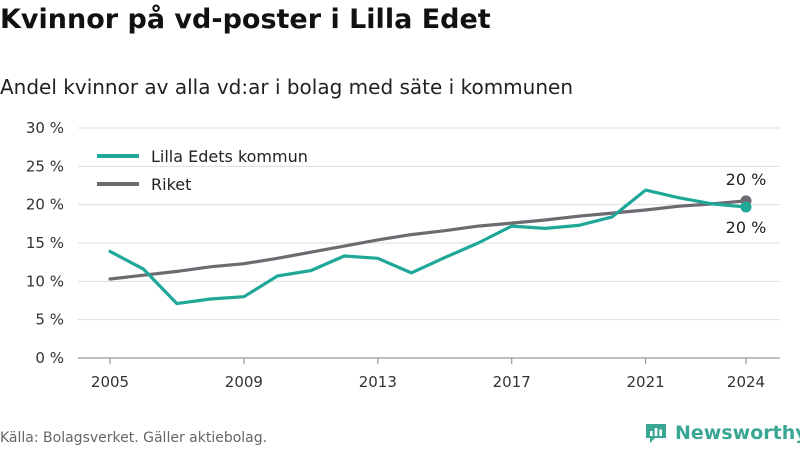  What do you see at coordinates (645, 382) in the screenshot?
I see `x-tick-label: 2021` at bounding box center [645, 382].